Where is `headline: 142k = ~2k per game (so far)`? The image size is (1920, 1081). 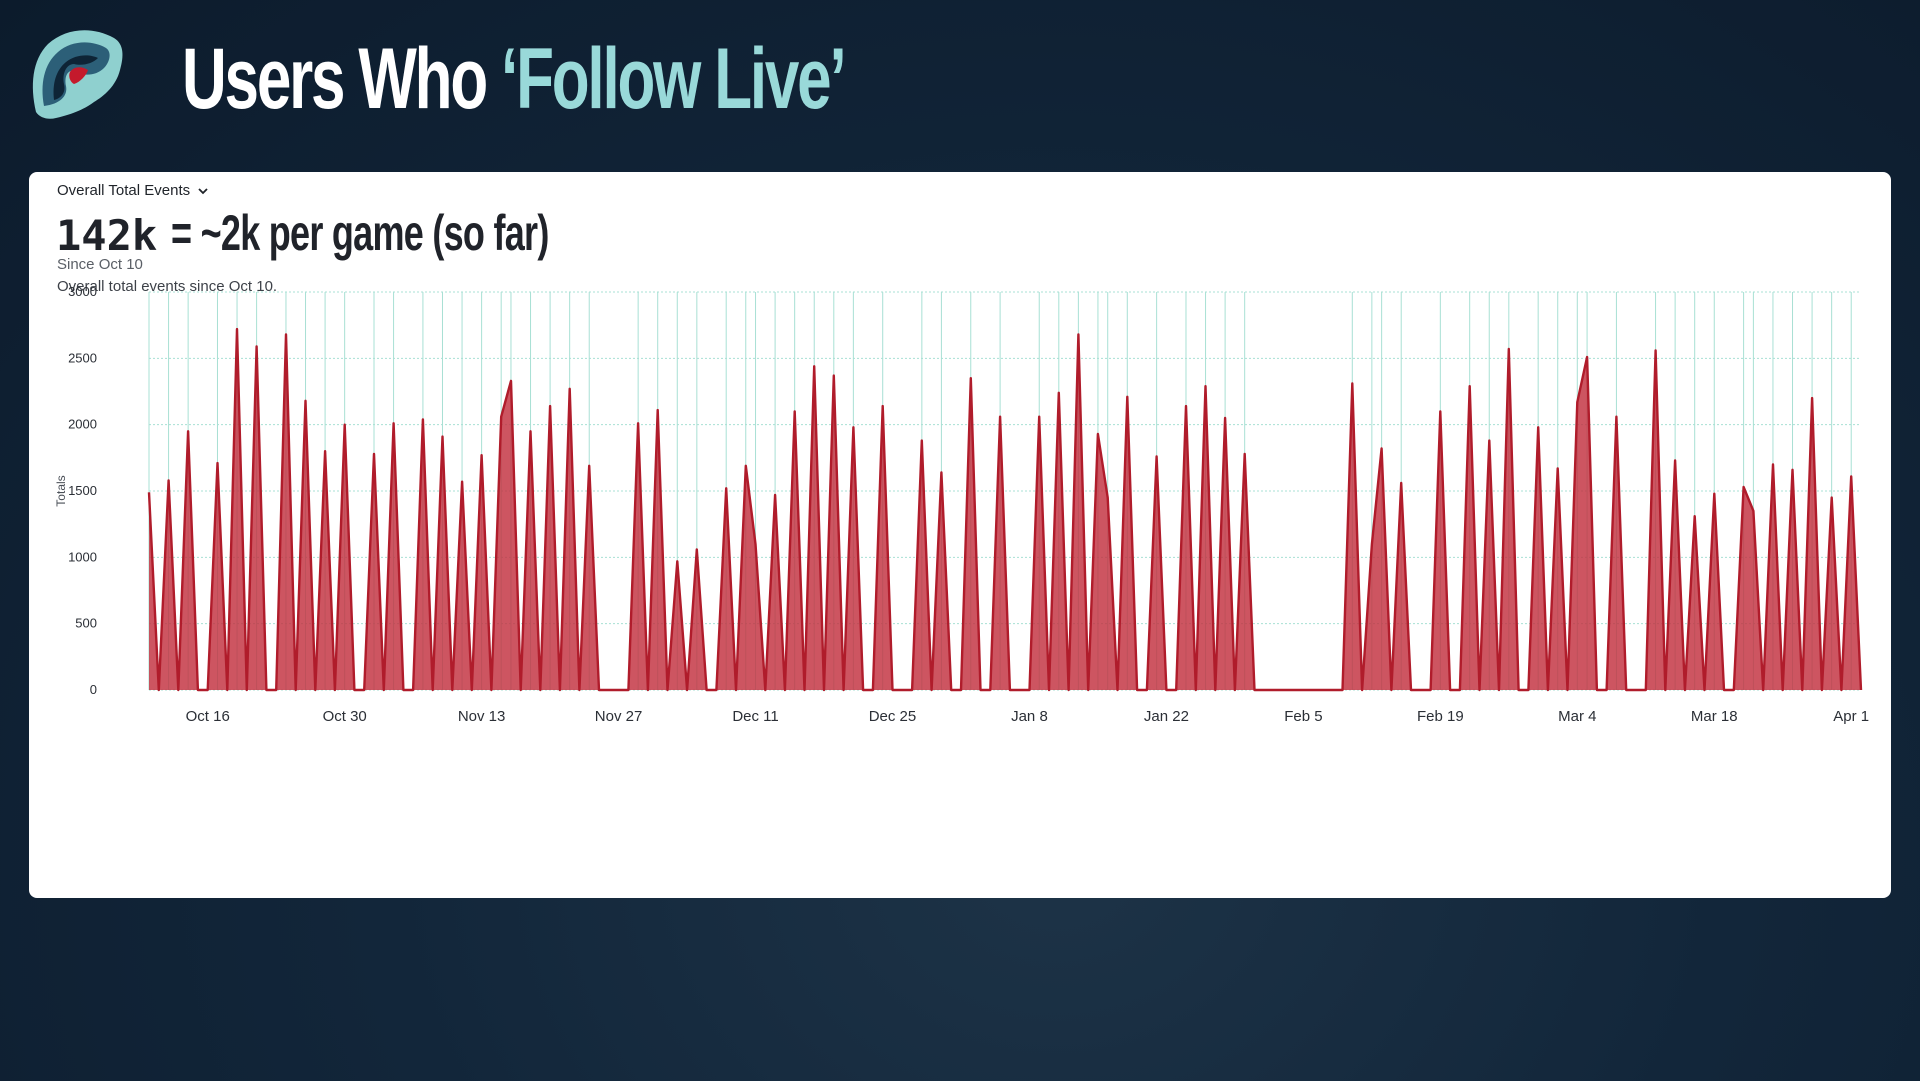
headline: 142k = ~2k per game (so far) is located at coordinates (376, 233).